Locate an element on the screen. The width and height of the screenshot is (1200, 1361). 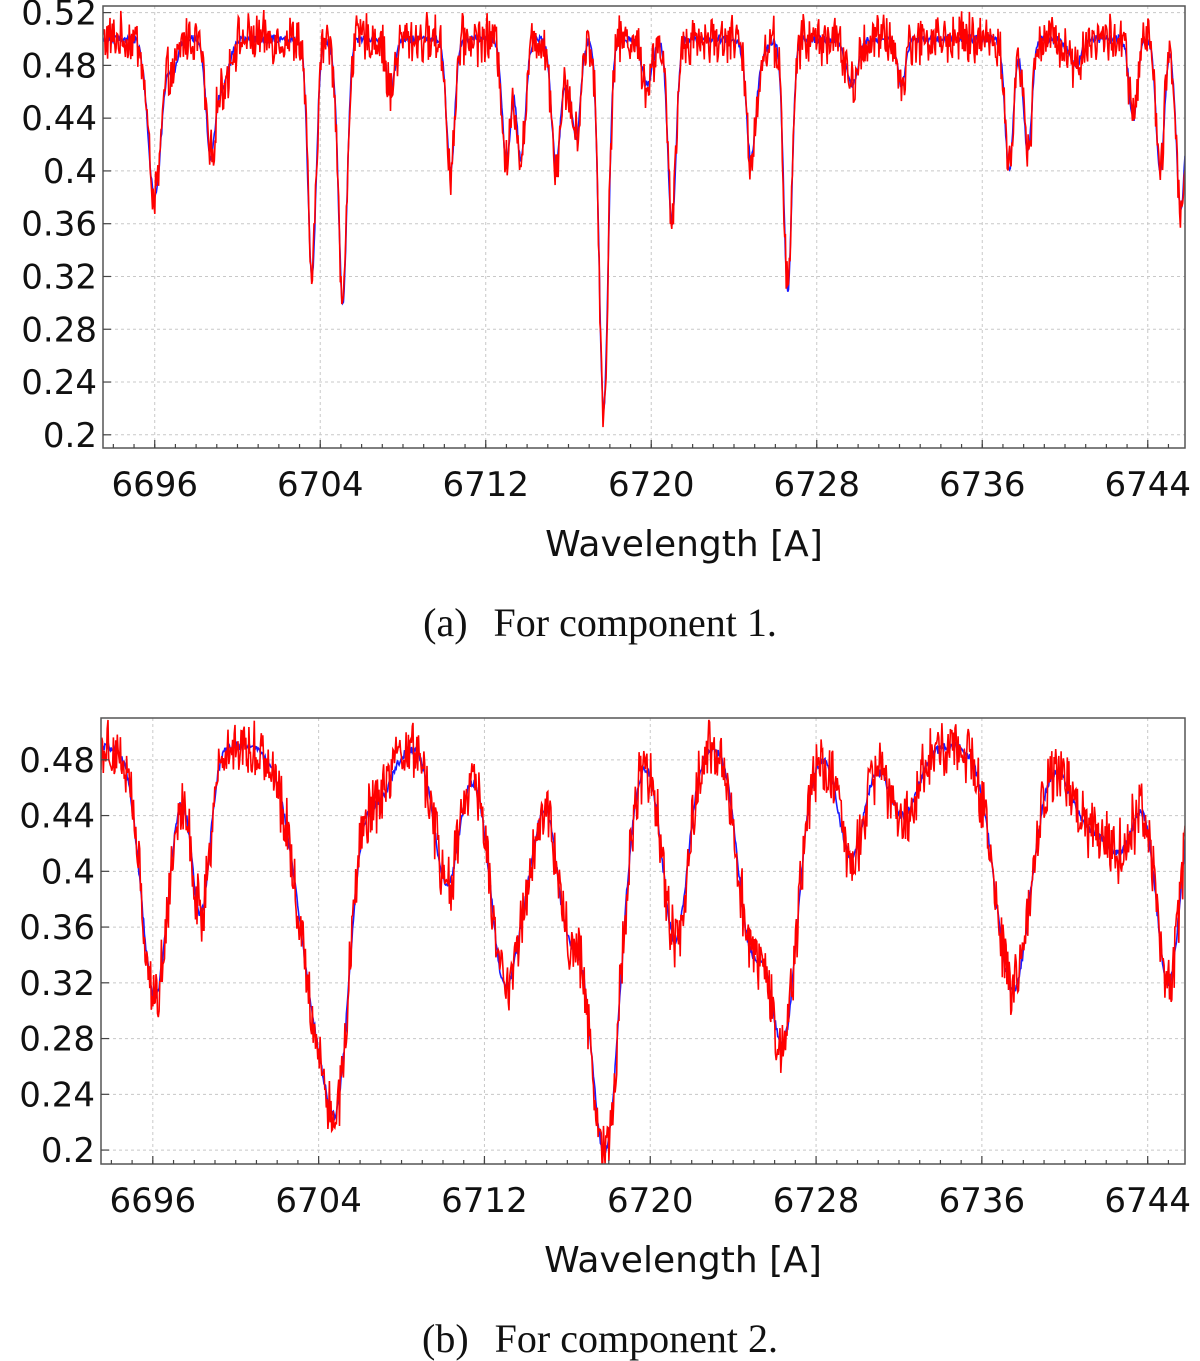
panel-a-xtick-label-0: 6696 is located at coordinates (154, 485).